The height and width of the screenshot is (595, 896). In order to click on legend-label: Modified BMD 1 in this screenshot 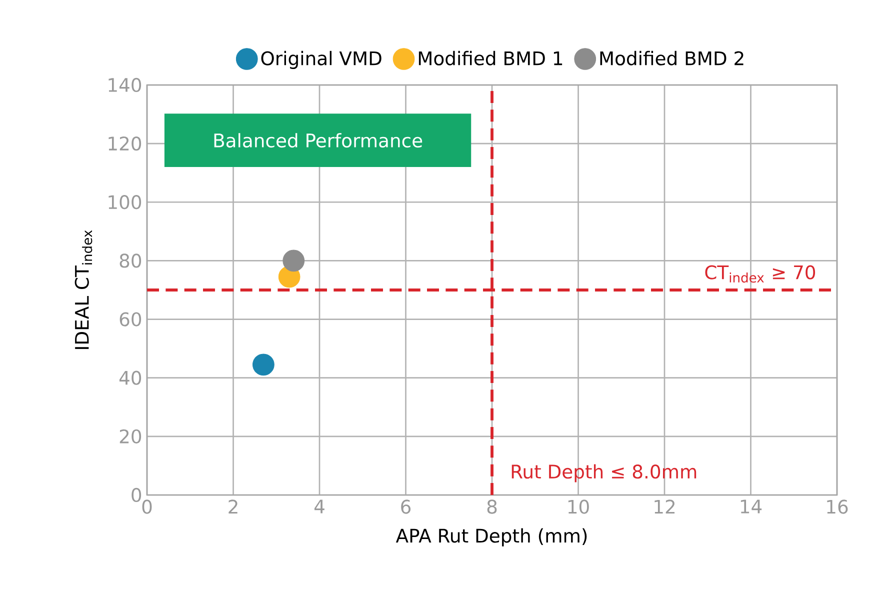, I will do `click(490, 58)`.